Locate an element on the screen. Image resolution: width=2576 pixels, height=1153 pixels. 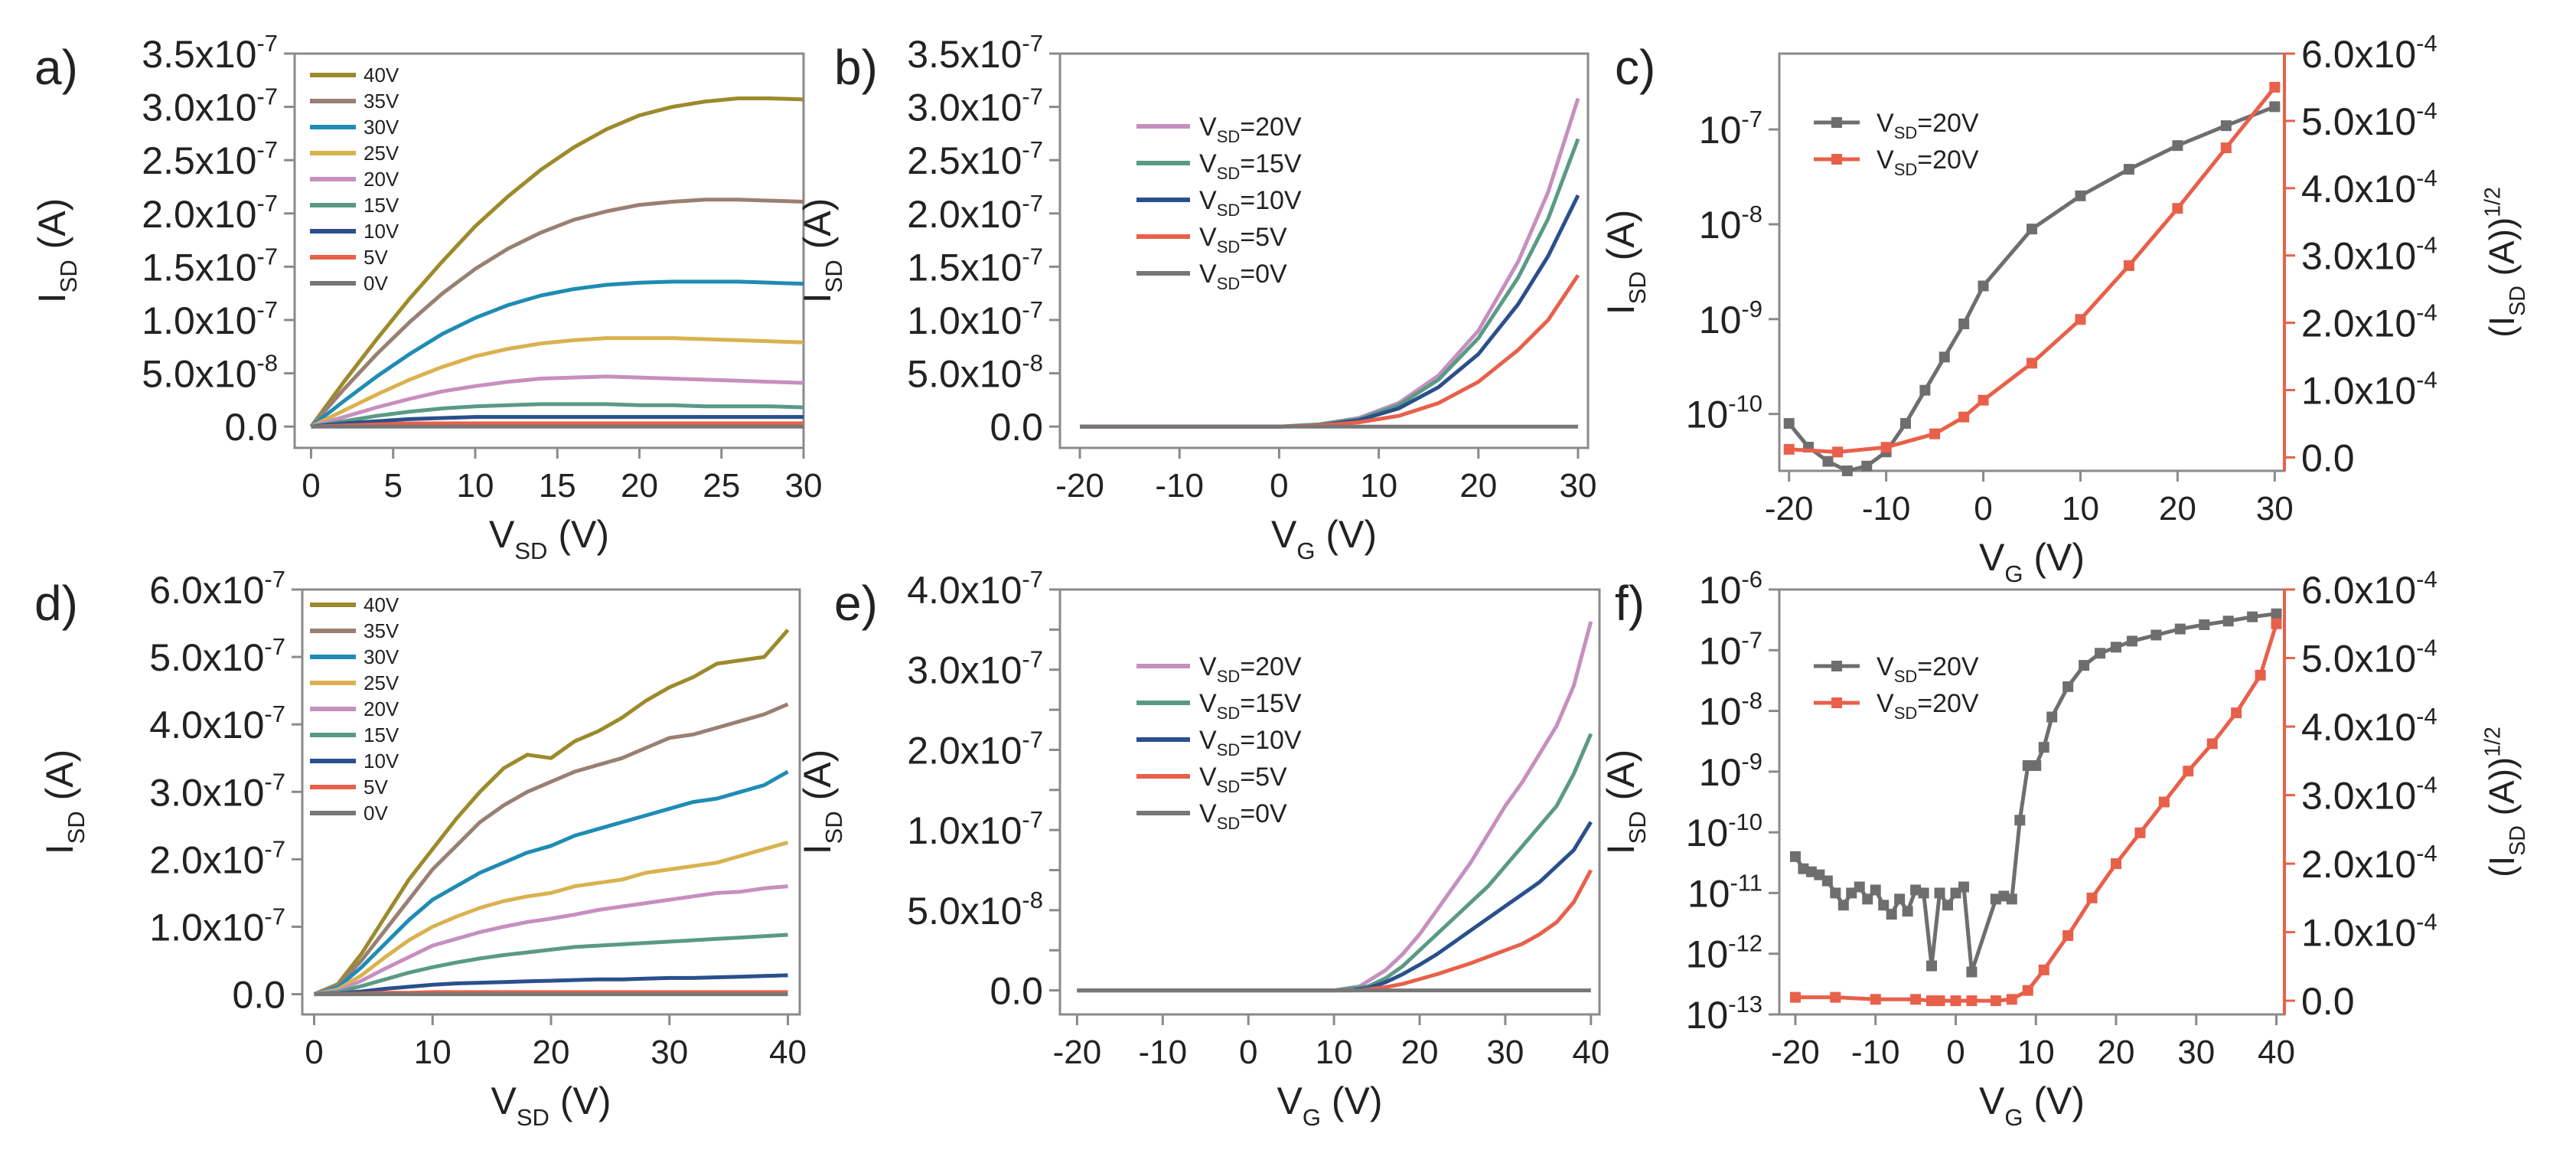
y-tick-label: 3.5x10⁻⁷ is located at coordinates (975, 53).